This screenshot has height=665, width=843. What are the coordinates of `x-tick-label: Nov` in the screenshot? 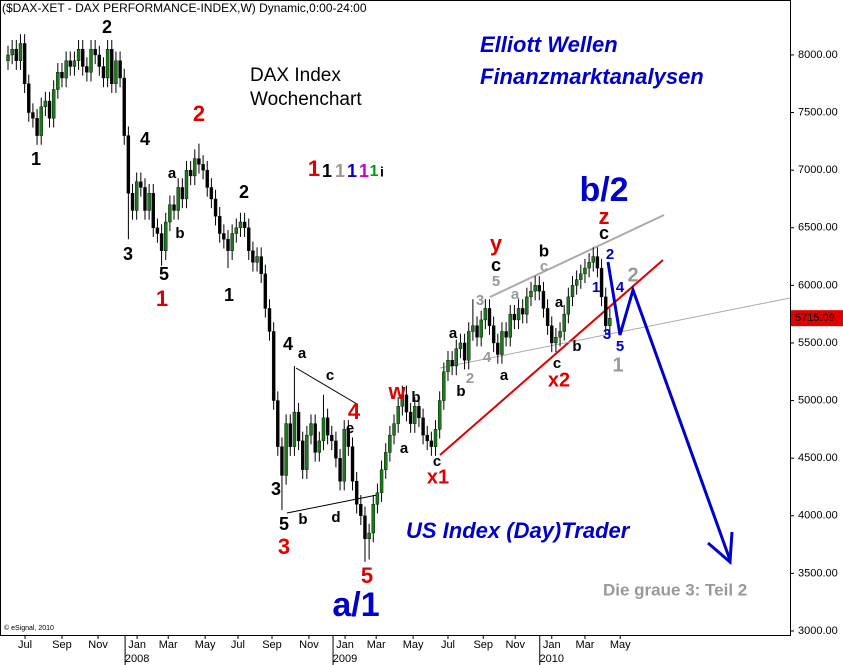 It's located at (515, 645).